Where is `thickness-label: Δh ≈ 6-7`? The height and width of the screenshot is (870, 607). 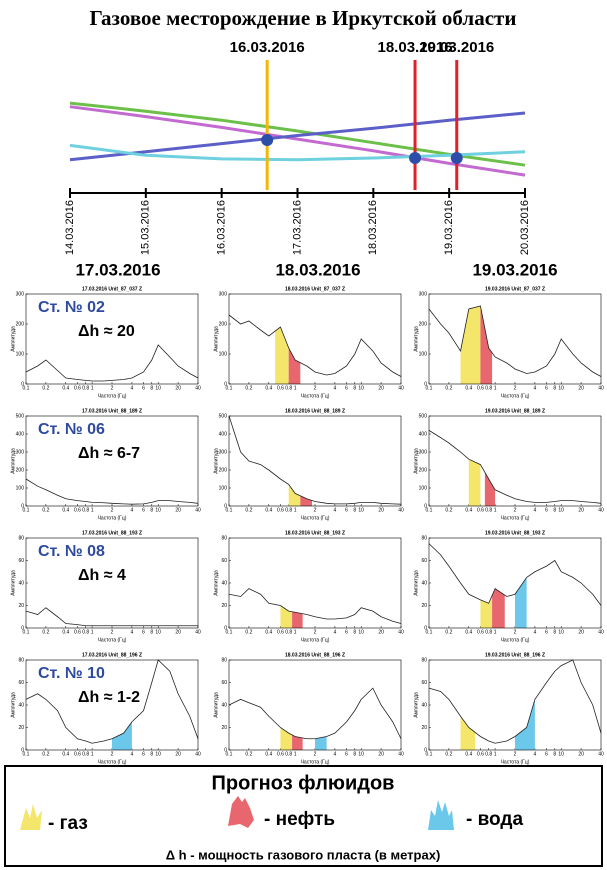
thickness-label: Δh ≈ 6-7 is located at coordinates (109, 453).